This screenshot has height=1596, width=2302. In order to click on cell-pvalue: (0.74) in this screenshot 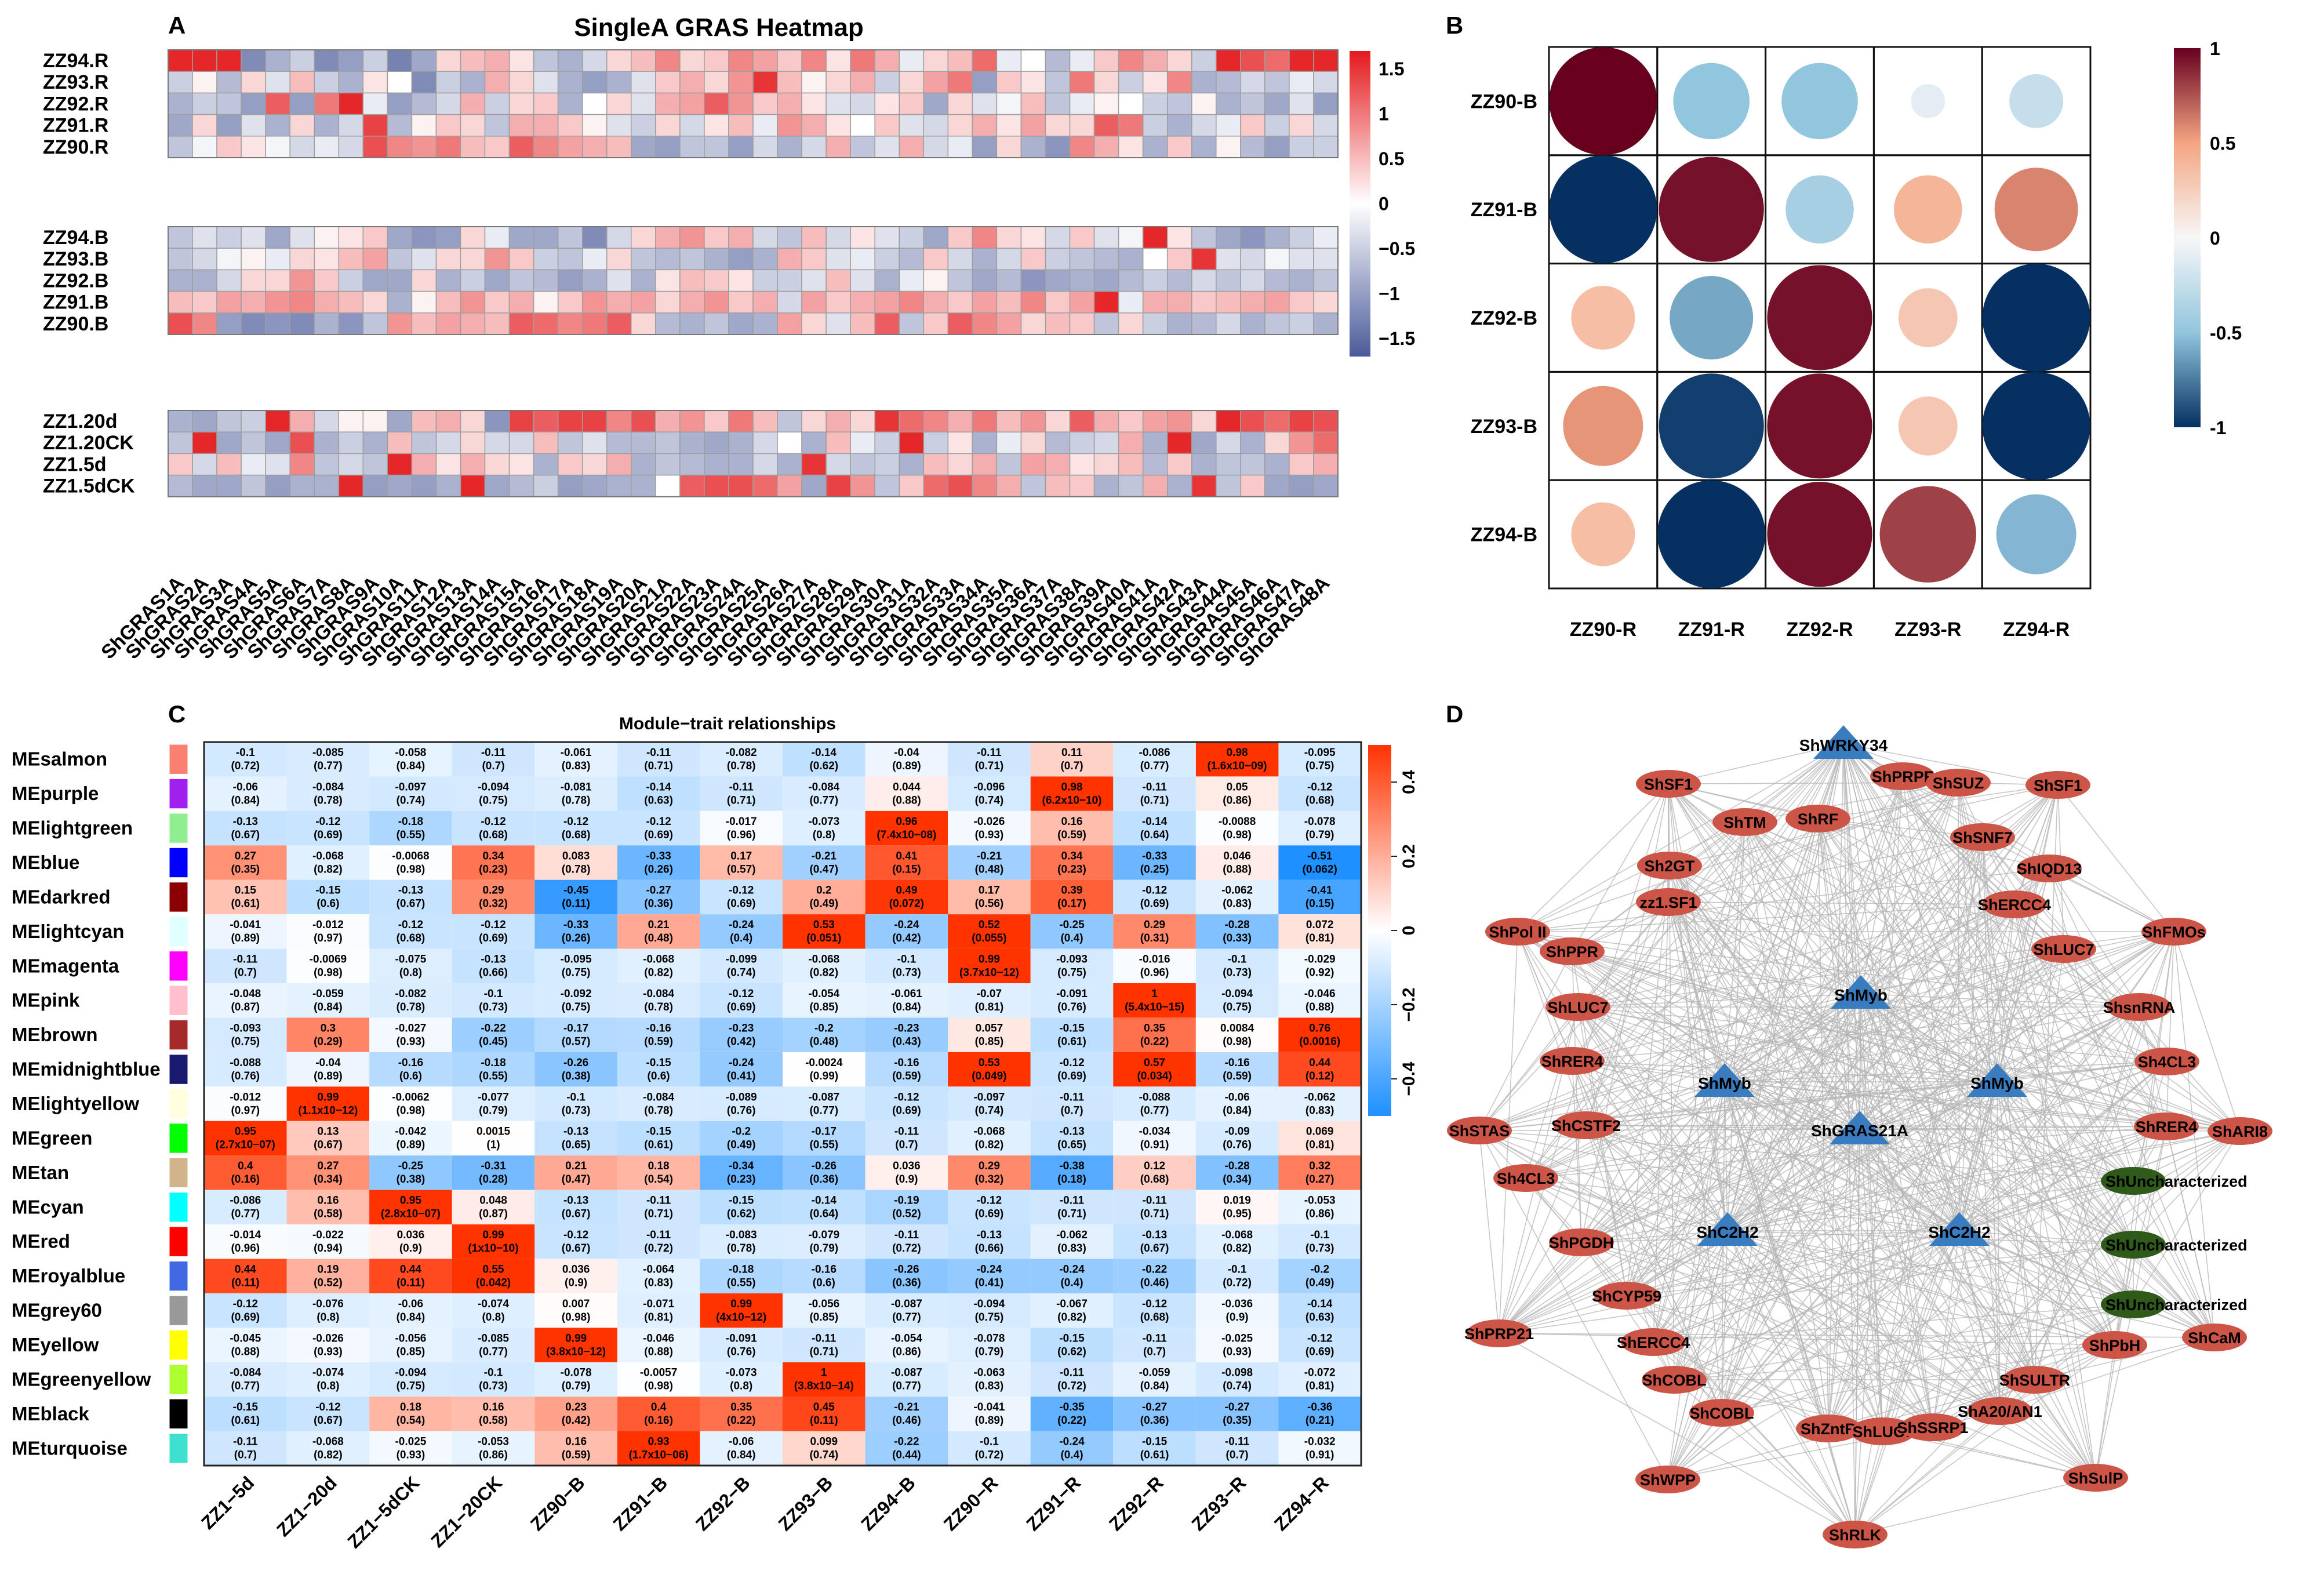, I will do `click(823, 1455)`.